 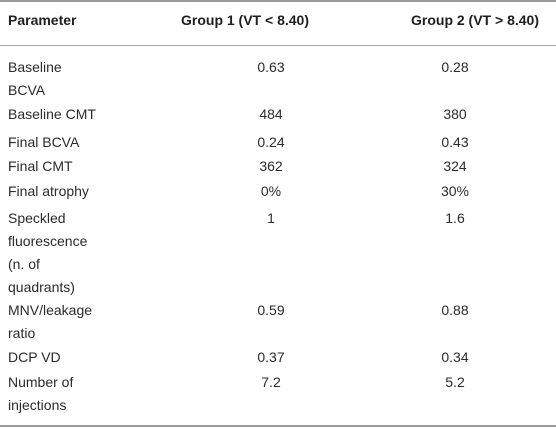 I want to click on param-line: Number of, so click(x=41, y=382).